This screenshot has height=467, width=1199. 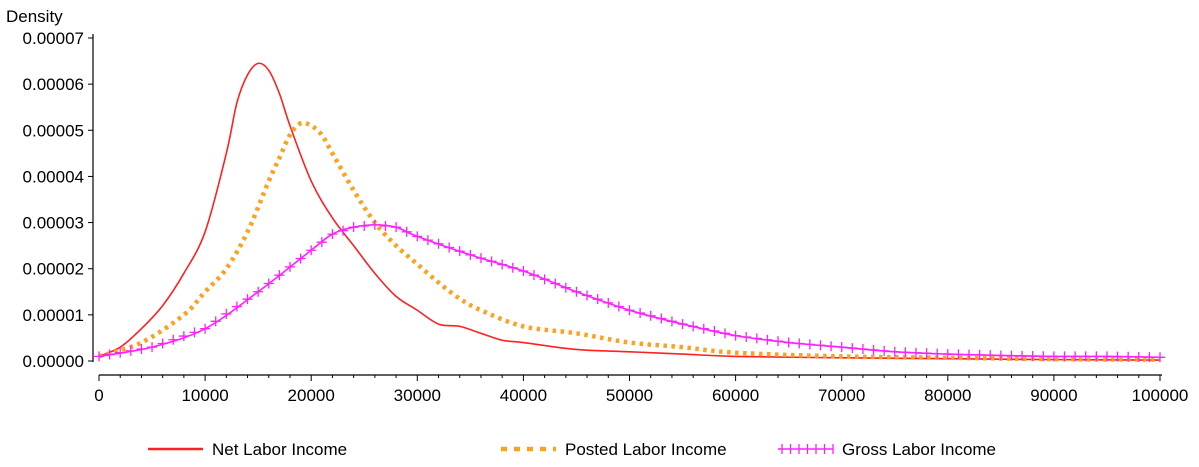 What do you see at coordinates (646, 449) in the screenshot?
I see `legend-label: Posted Labor Income` at bounding box center [646, 449].